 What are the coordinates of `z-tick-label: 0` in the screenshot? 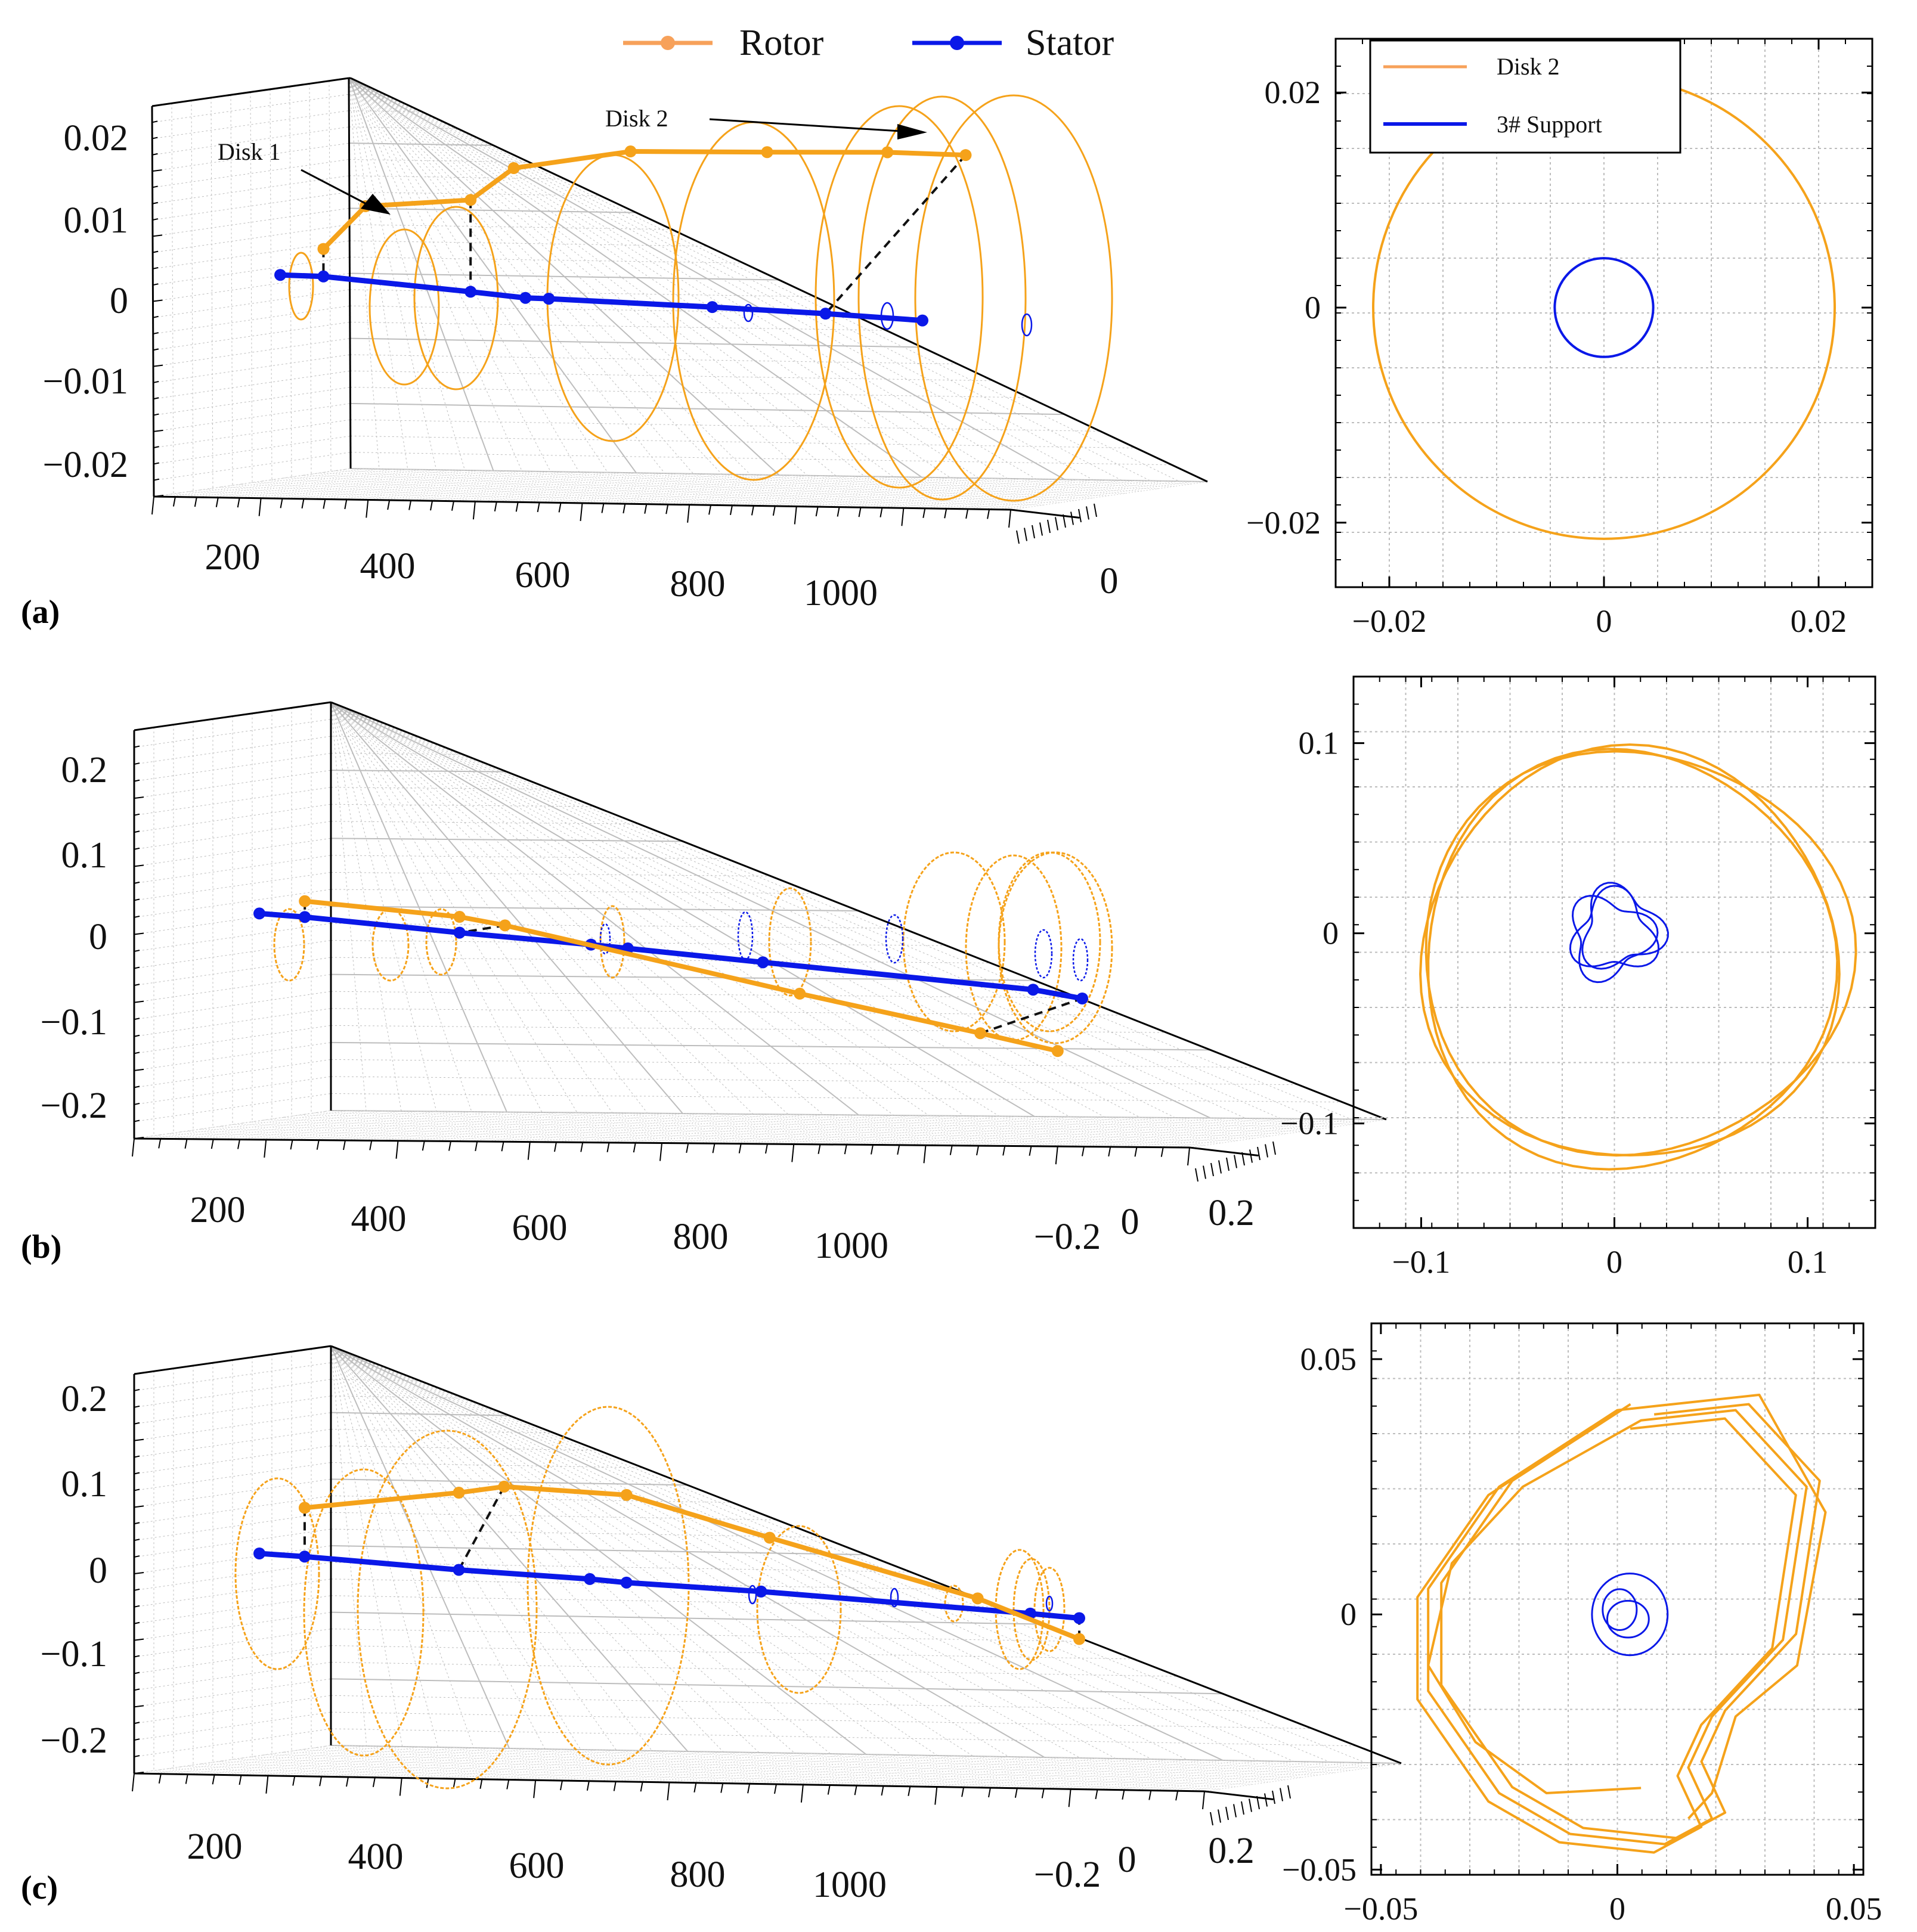 It's located at (119, 301).